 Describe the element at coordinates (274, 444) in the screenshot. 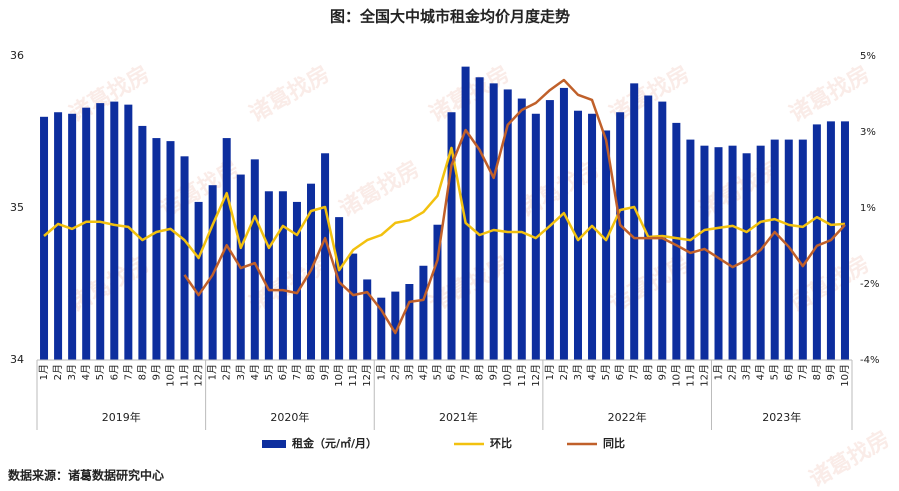

I see `legend-swatch` at that location.